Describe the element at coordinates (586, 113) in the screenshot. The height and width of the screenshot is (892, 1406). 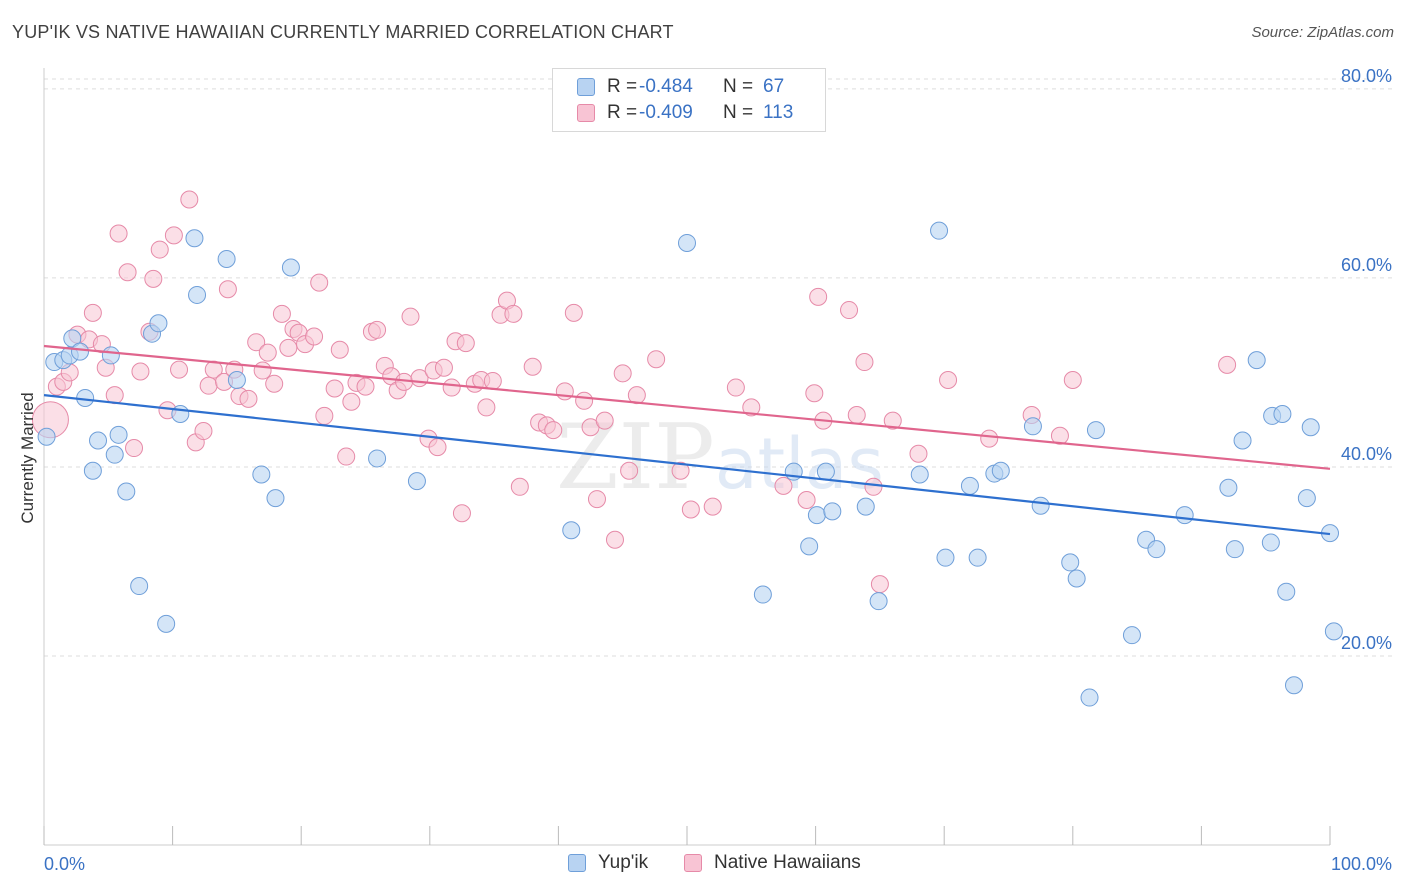
I see `native-hawaiians-swatch` at that location.